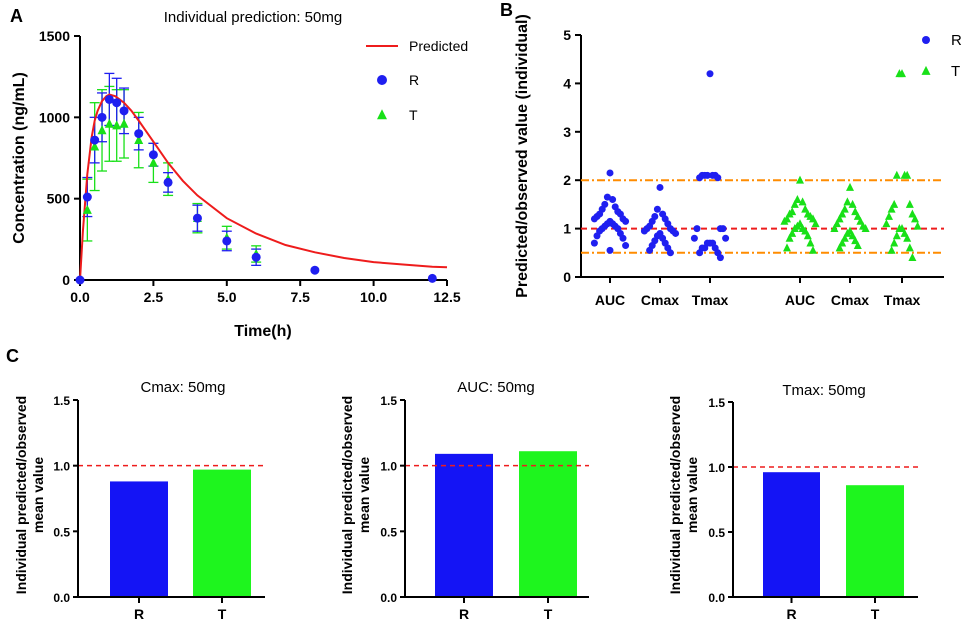 Image resolution: width=969 pixels, height=626 pixels. Describe the element at coordinates (66, 280) in the screenshot. I see `panel-a-y-tick-label: 0` at that location.